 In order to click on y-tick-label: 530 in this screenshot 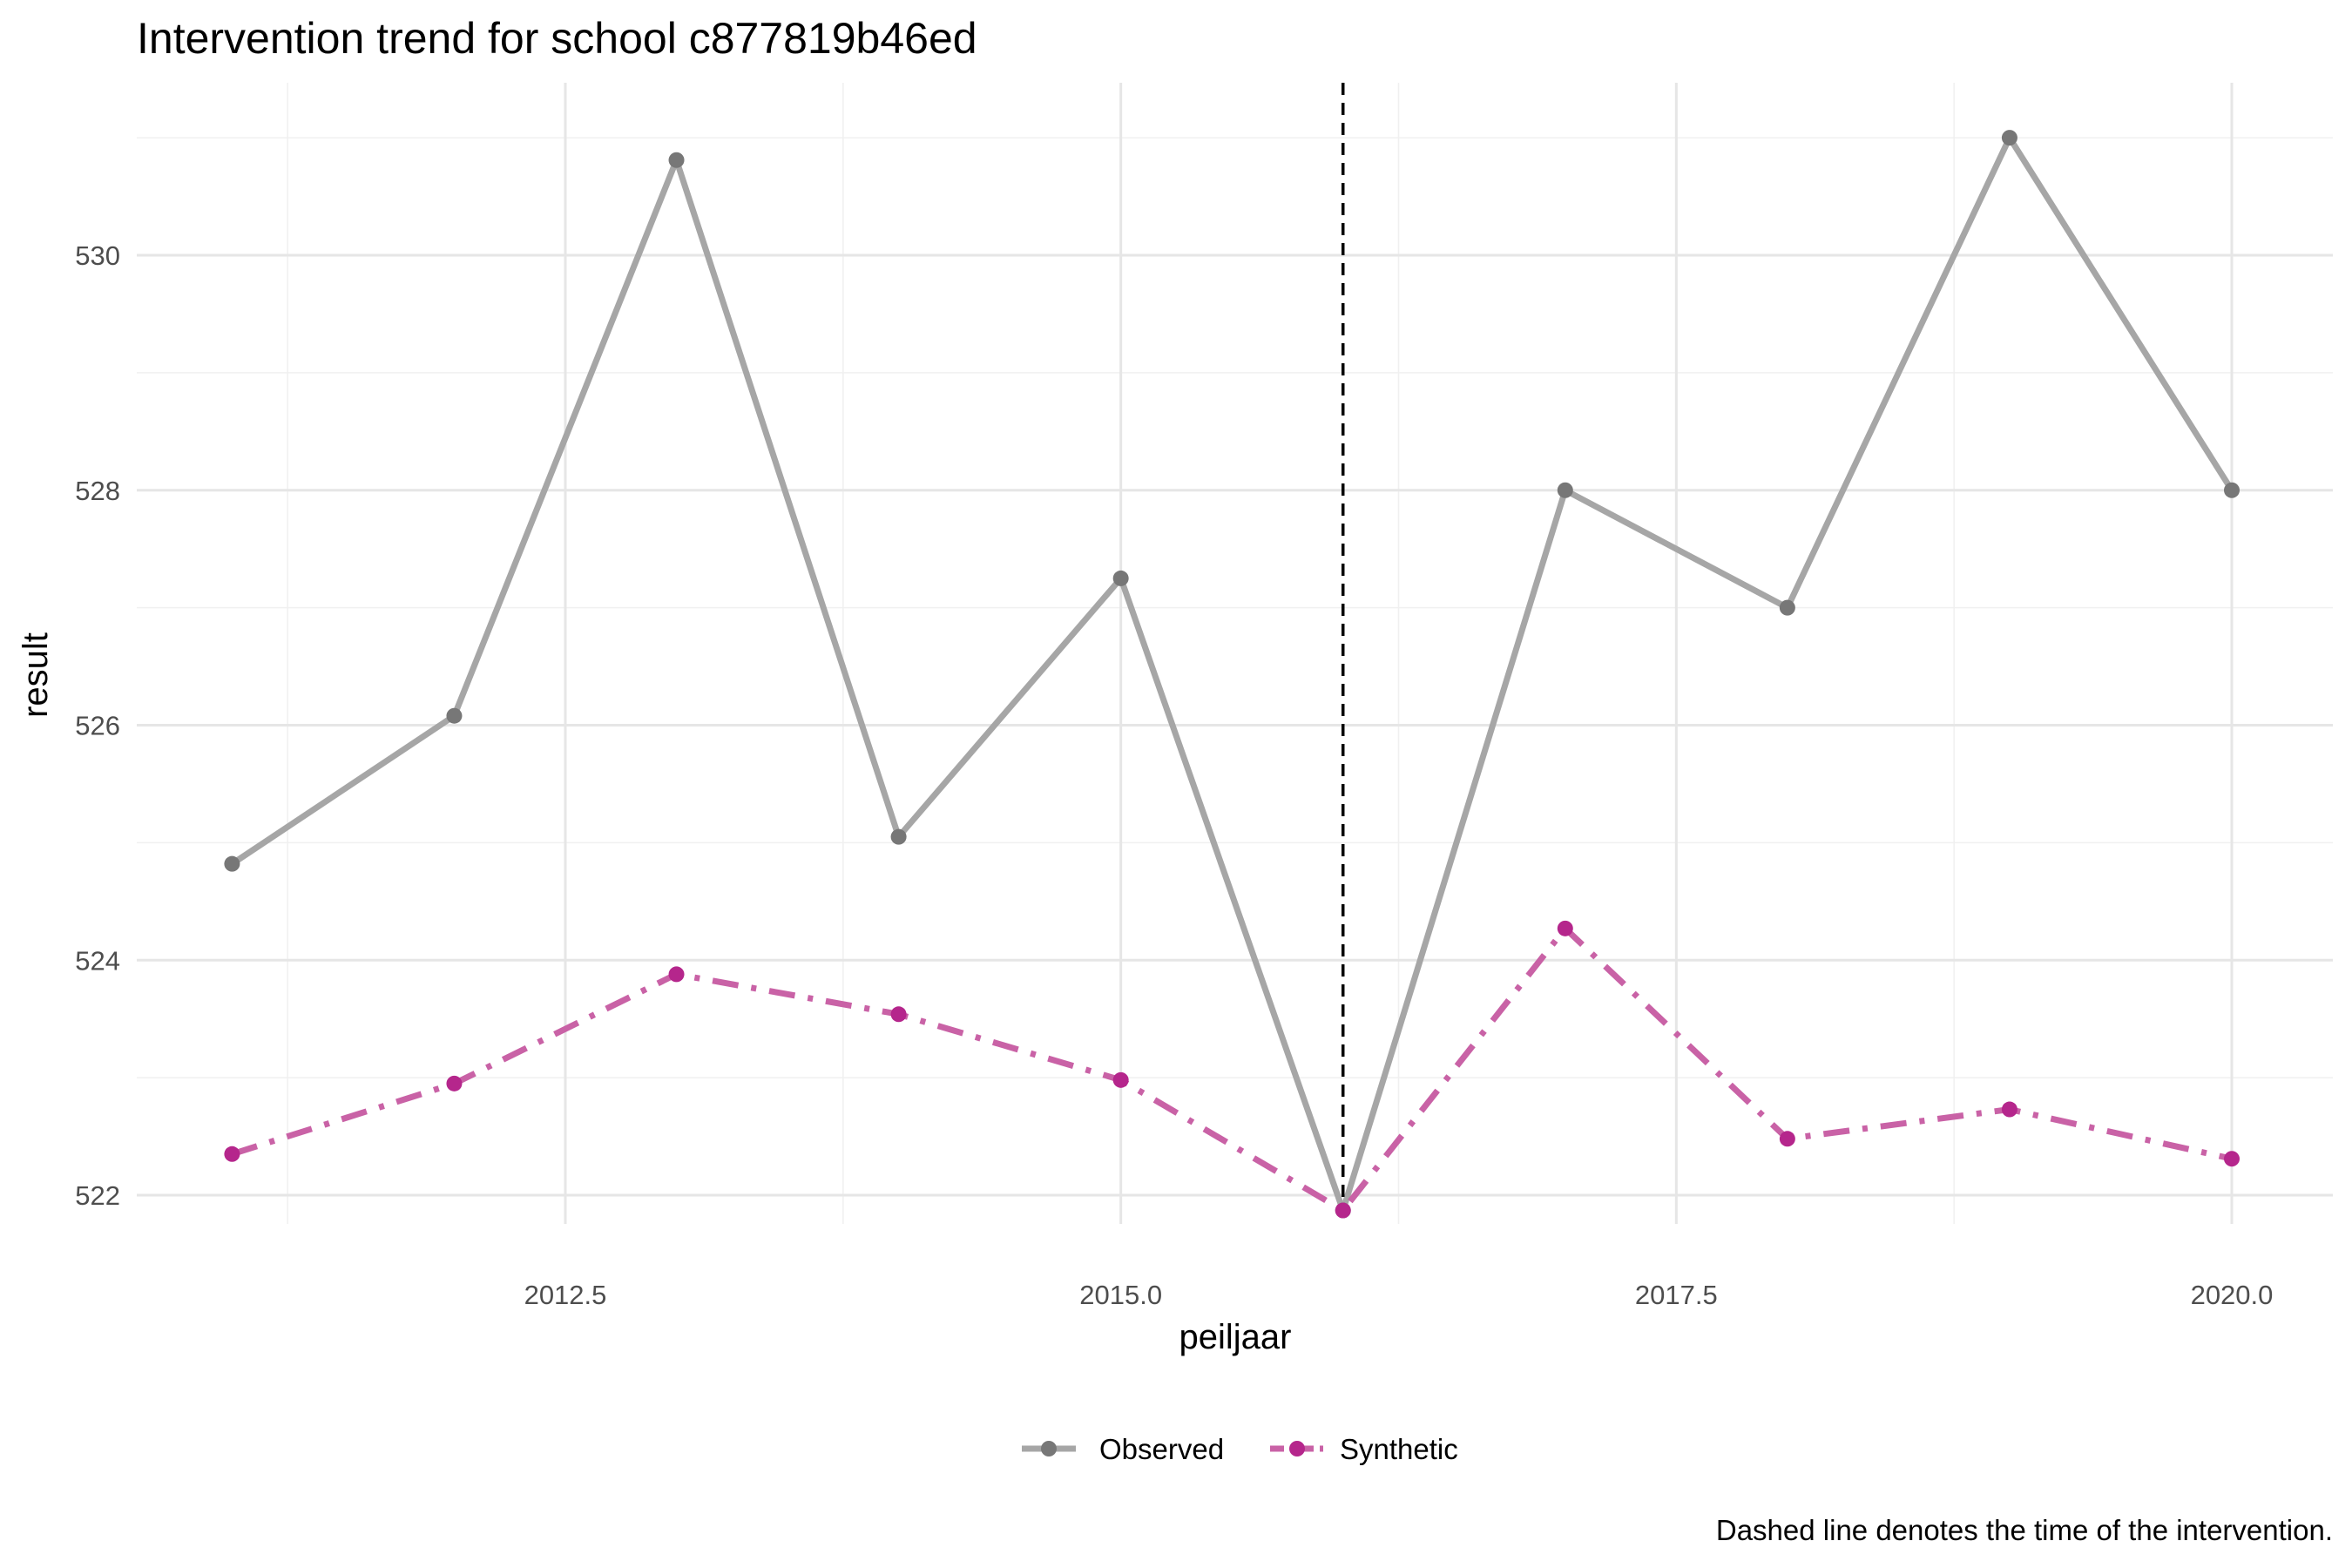, I will do `click(98, 255)`.